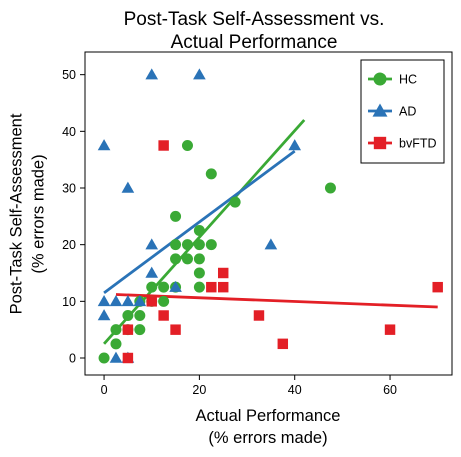 The image size is (461, 457). I want to click on y-axis-label-line-2: (% errors made), so click(38, 213).